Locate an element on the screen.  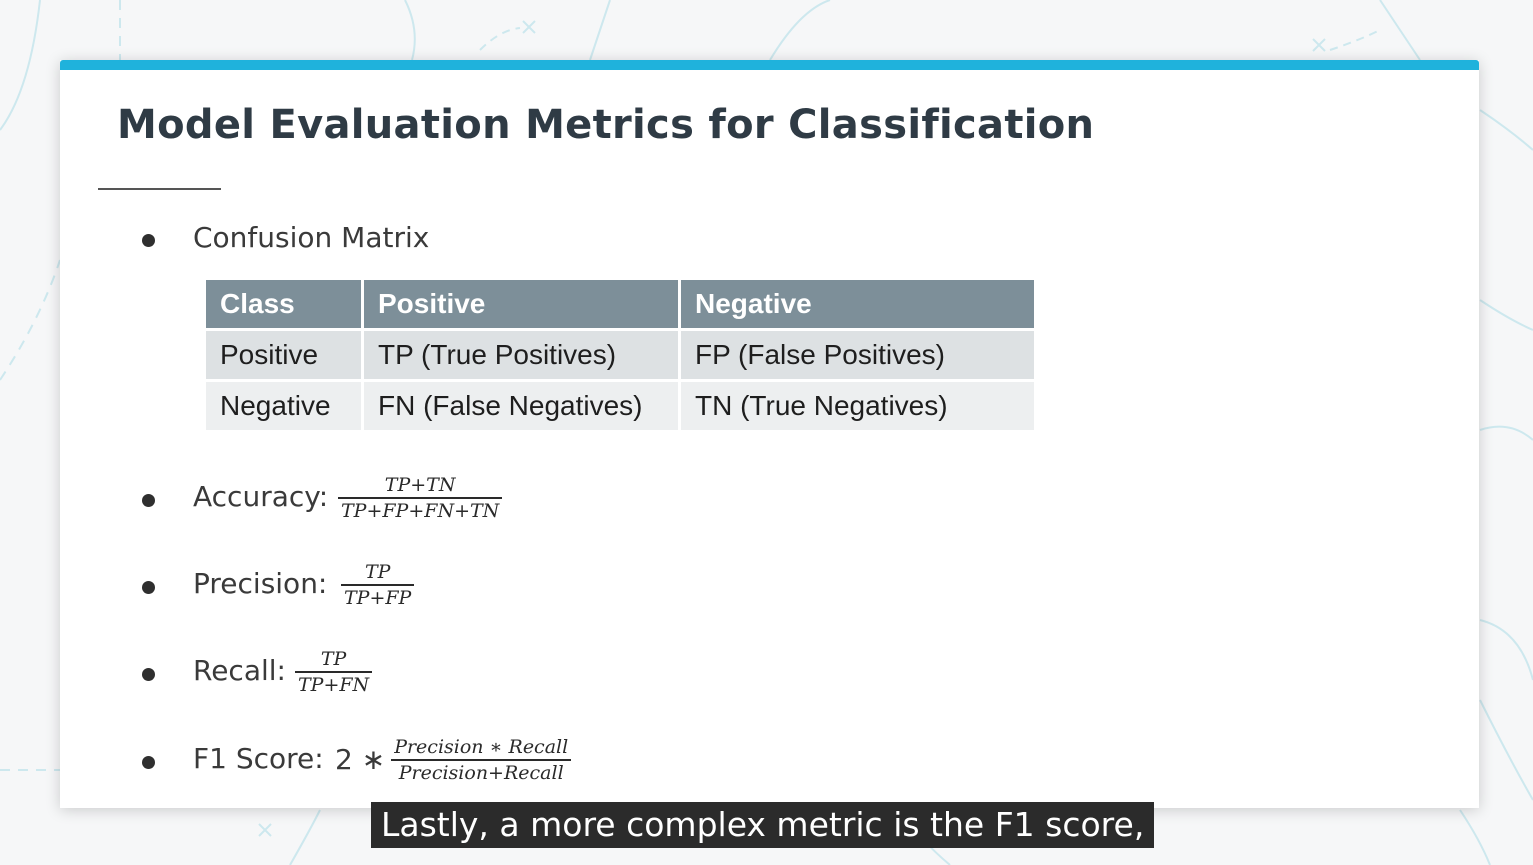
precision-label: Precision: is located at coordinates (260, 583).